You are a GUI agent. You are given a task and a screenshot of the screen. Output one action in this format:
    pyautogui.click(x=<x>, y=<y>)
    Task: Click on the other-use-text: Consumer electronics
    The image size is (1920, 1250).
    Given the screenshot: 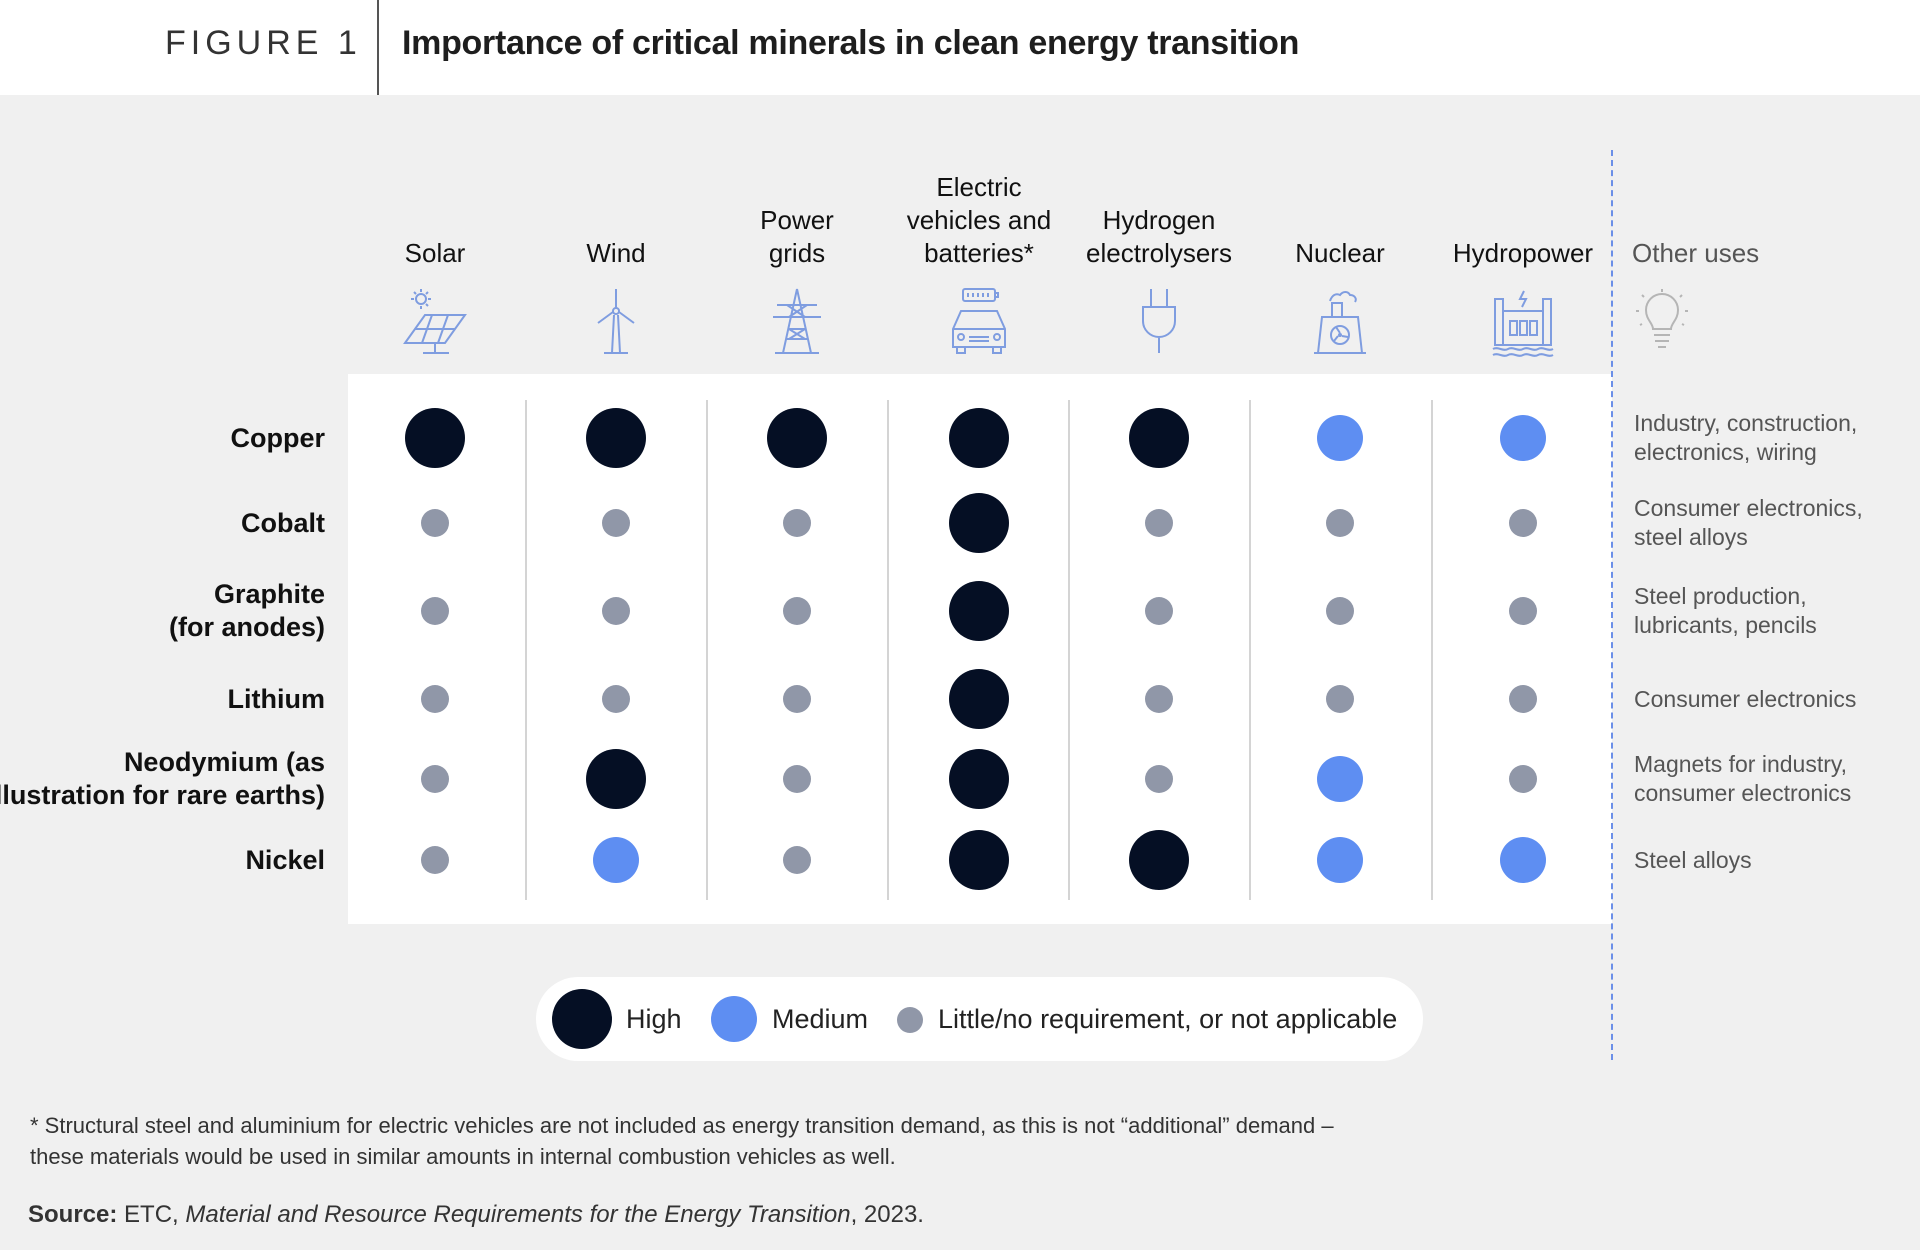 What is the action you would take?
    pyautogui.click(x=1745, y=699)
    